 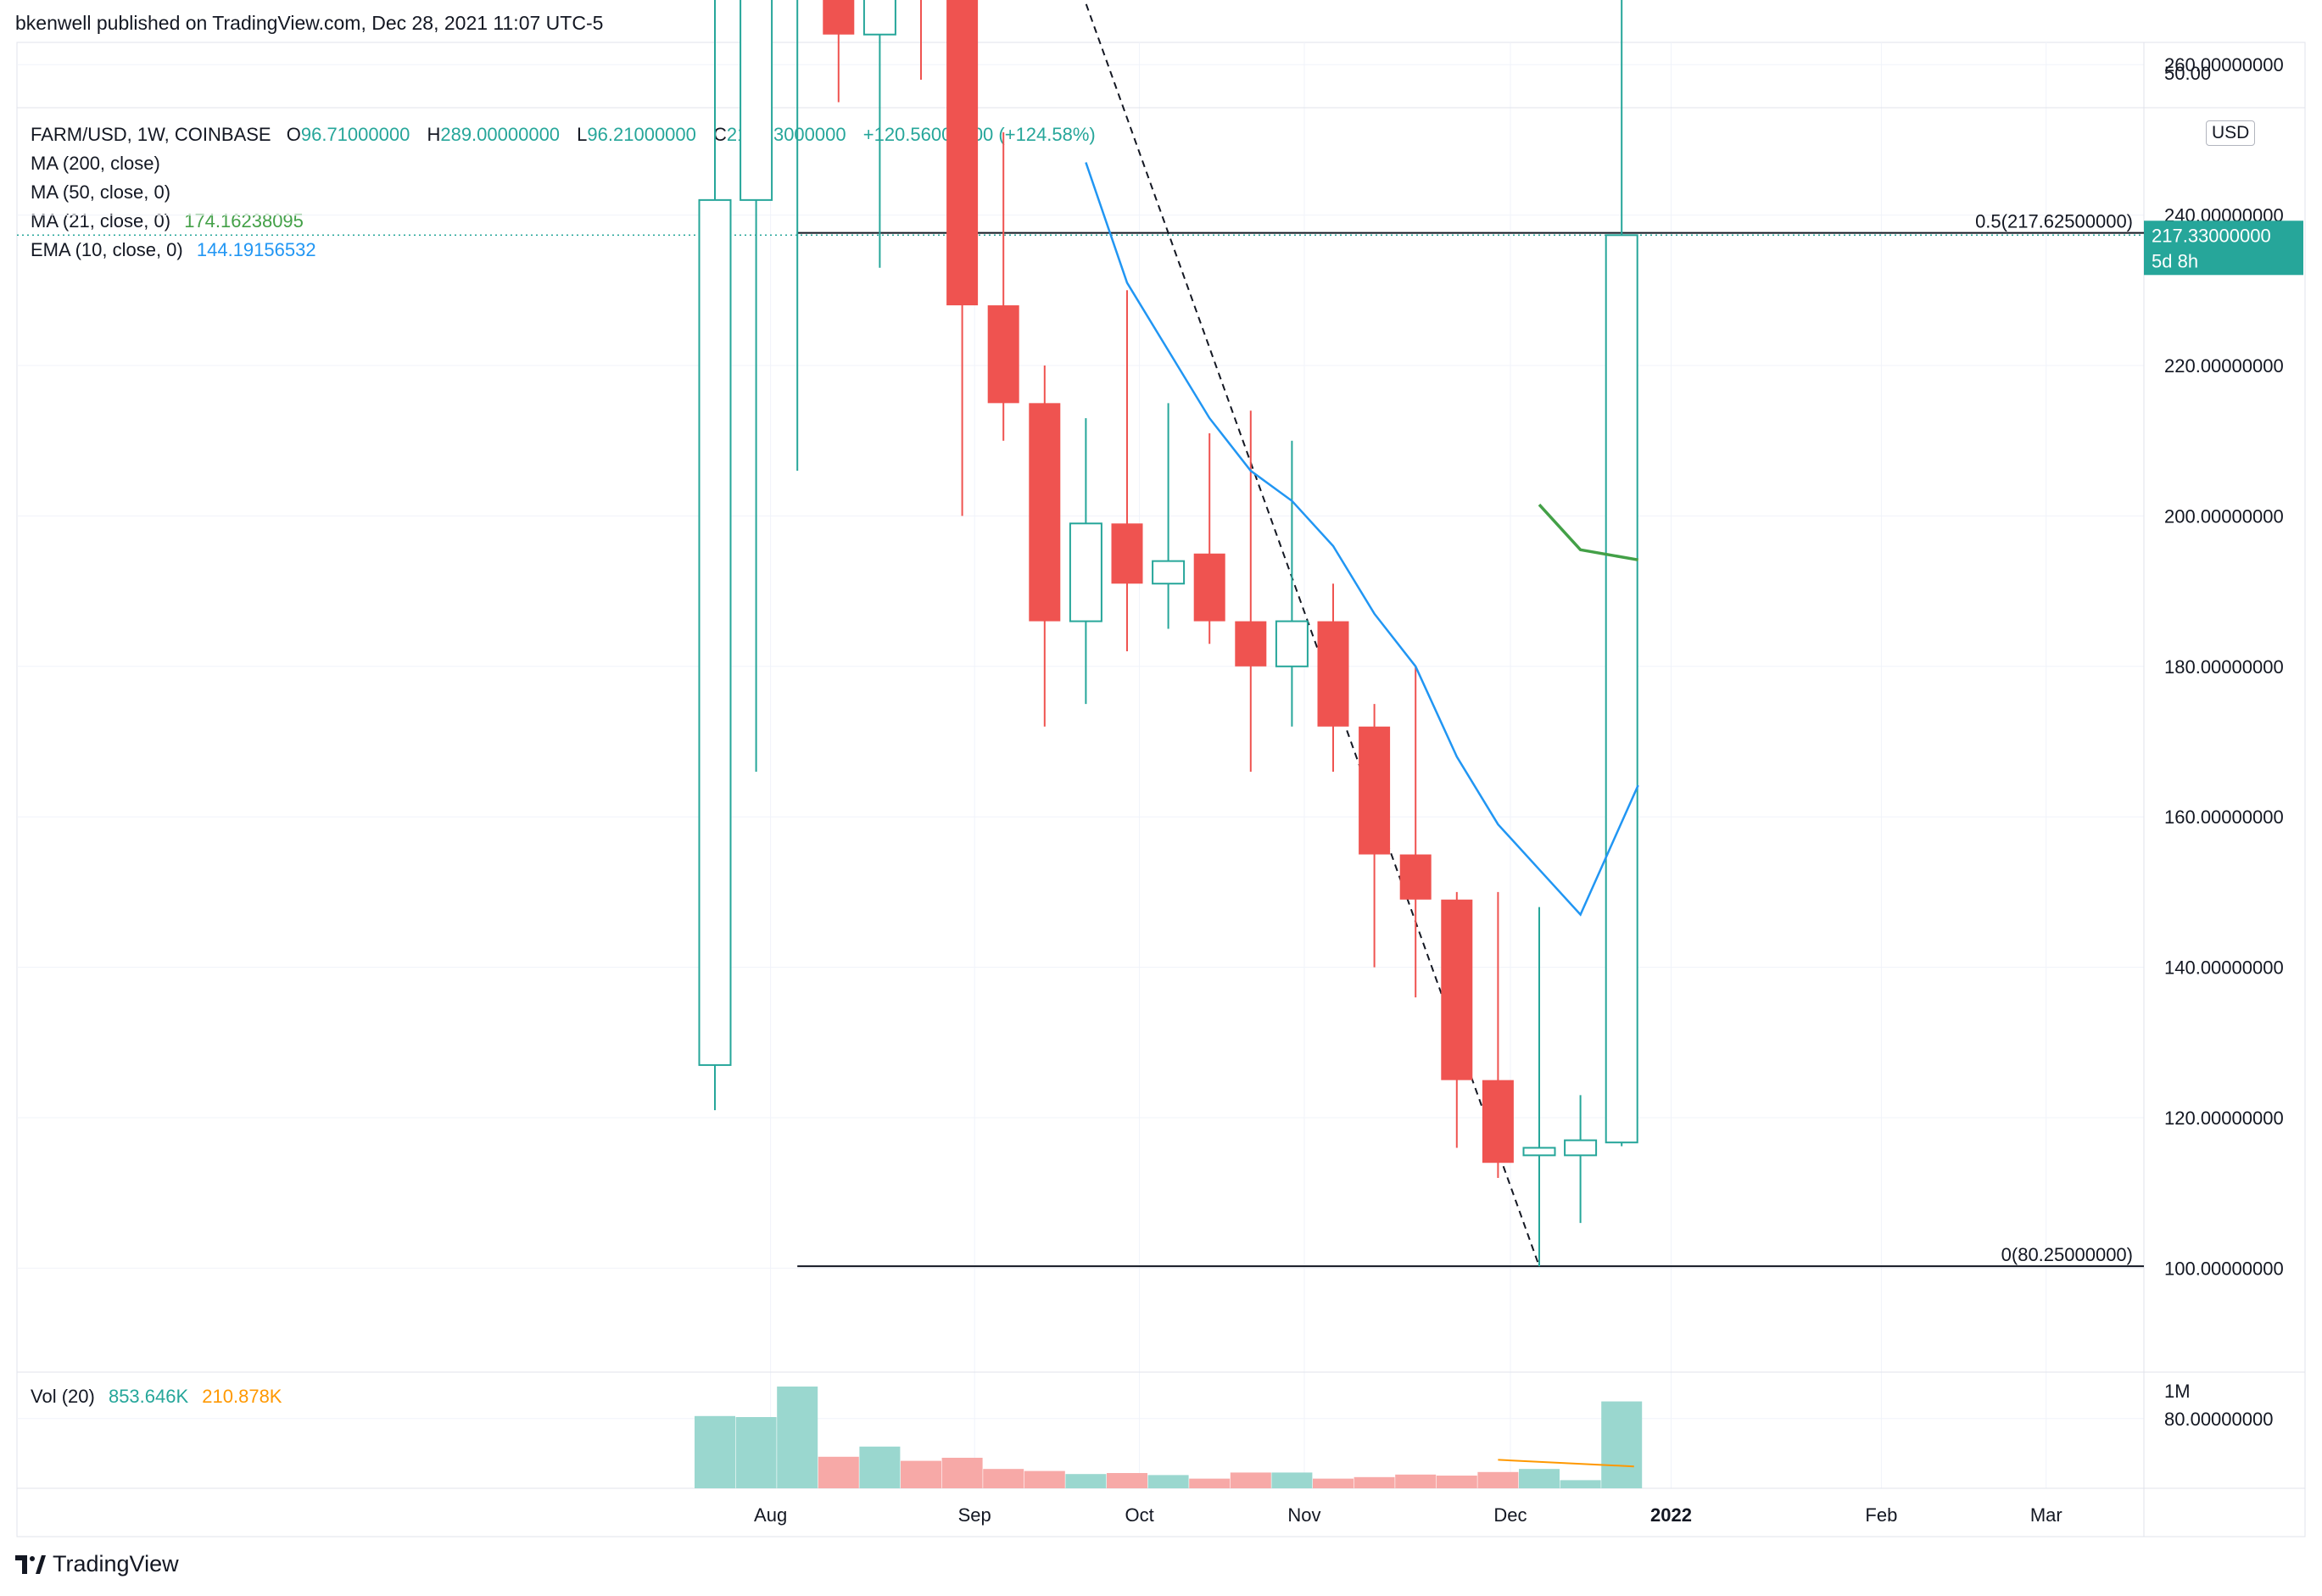 I want to click on fib-level-label: 0(80.25000000), so click(x=2067, y=1254).